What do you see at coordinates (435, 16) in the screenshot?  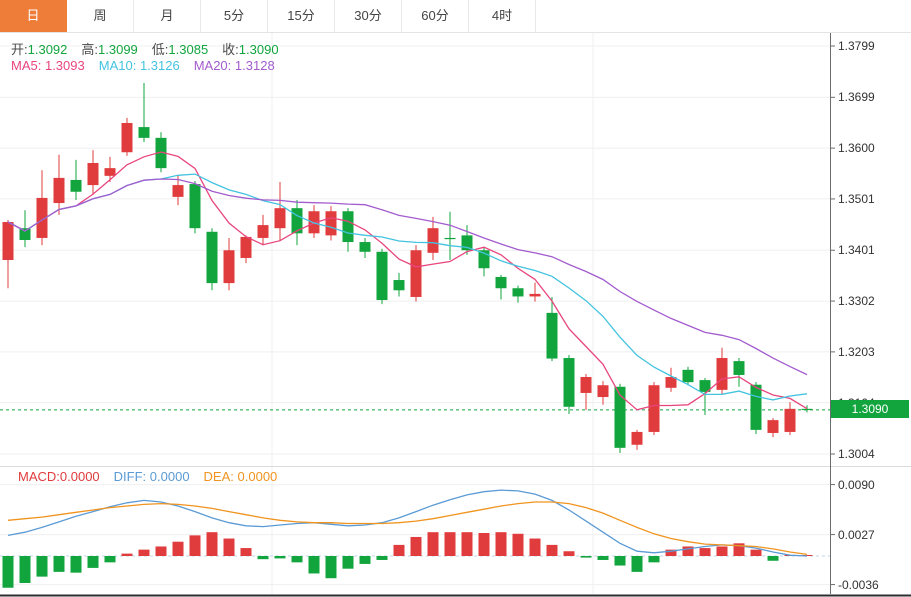 I see `tab-60分: 60分` at bounding box center [435, 16].